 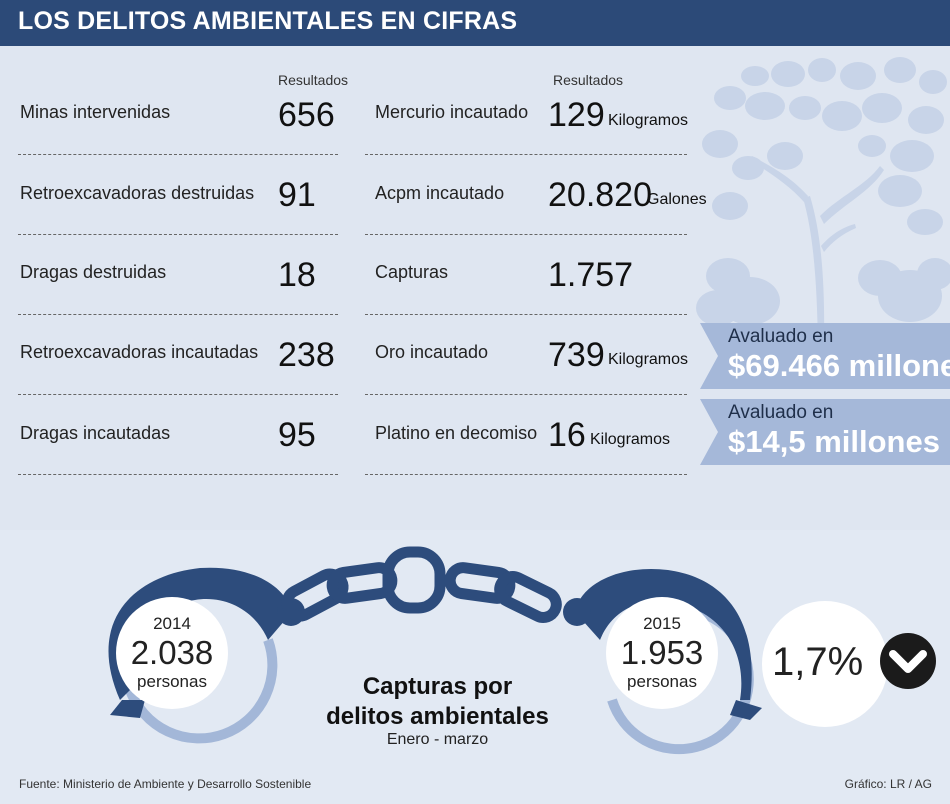 What do you see at coordinates (437, 686) in the screenshot?
I see `captures-title-line1: Capturas por` at bounding box center [437, 686].